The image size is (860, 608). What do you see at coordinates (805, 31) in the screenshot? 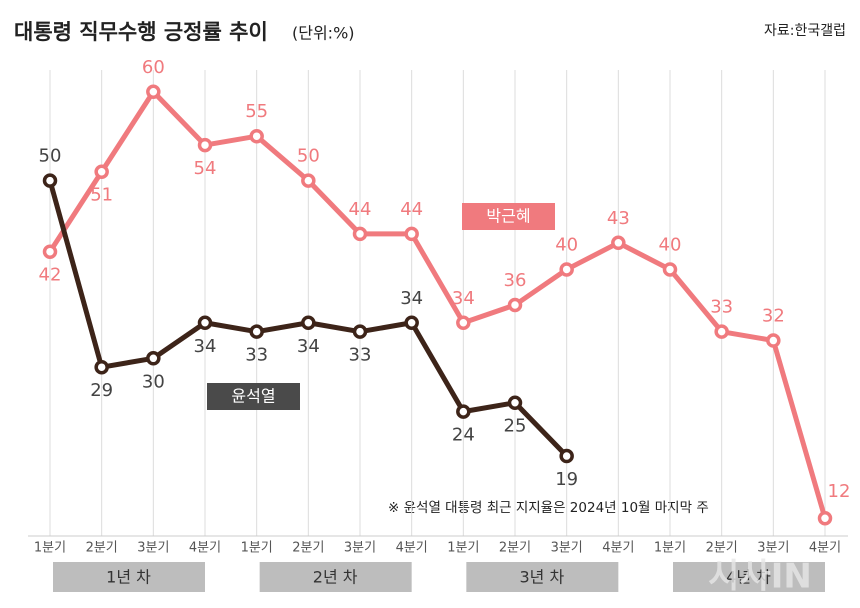
I see `source: 자료:한국갤럽` at bounding box center [805, 31].